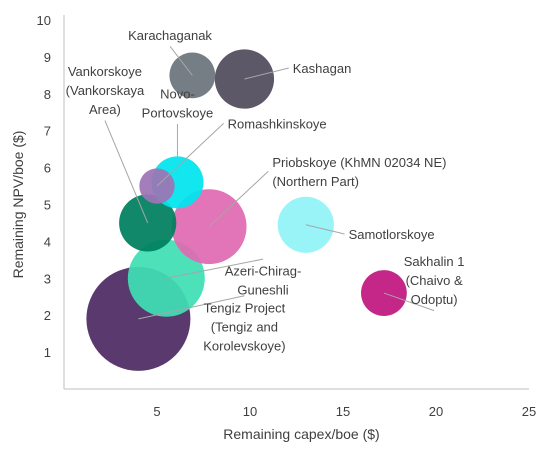 This screenshot has width=548, height=452. I want to click on x-tick-label: 20, so click(436, 411).